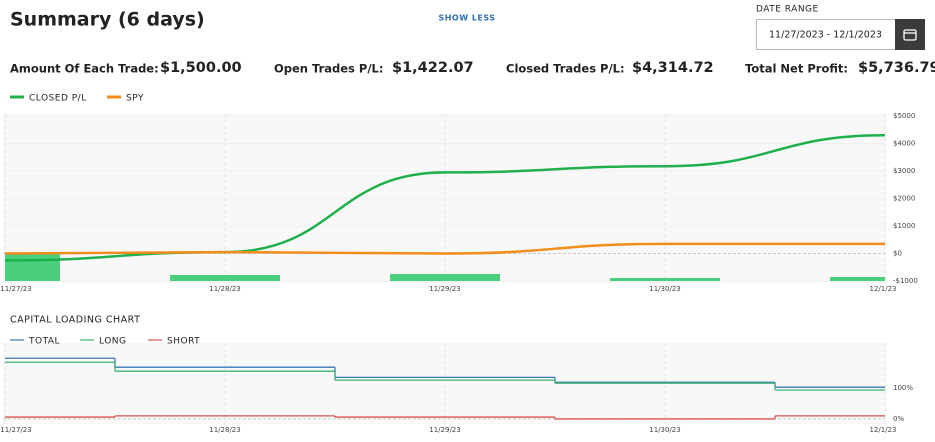  What do you see at coordinates (903, 388) in the screenshot?
I see `y-tick-label: 100%` at bounding box center [903, 388].